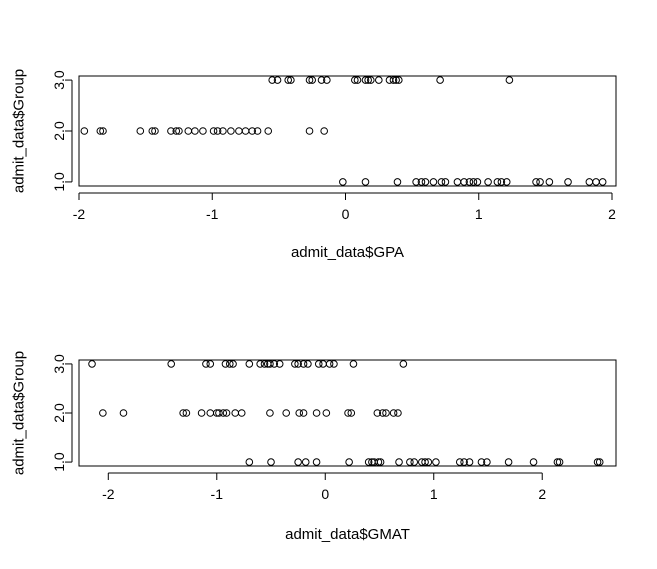 The height and width of the screenshot is (569, 657). Describe the element at coordinates (19, 131) in the screenshot. I see `y-axis-title: admit_data$Group` at that location.